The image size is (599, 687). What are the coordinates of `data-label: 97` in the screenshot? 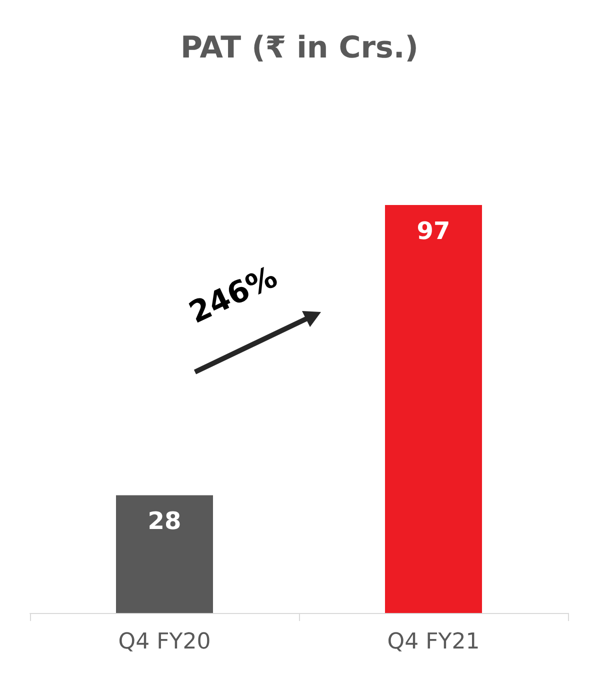 It's located at (433, 231).